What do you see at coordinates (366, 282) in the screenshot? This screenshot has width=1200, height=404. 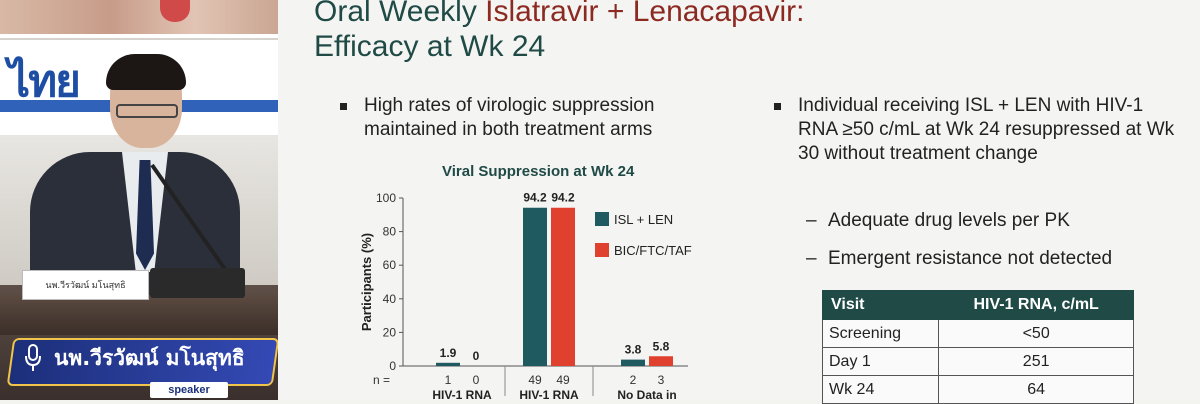 I see `y-axis-label: Participants (%)` at bounding box center [366, 282].